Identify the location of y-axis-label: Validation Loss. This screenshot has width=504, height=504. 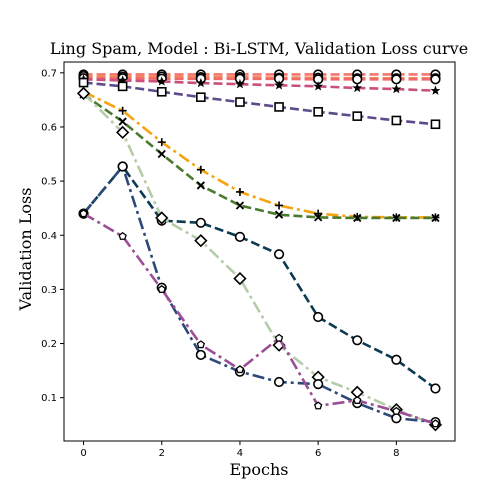
(25, 250).